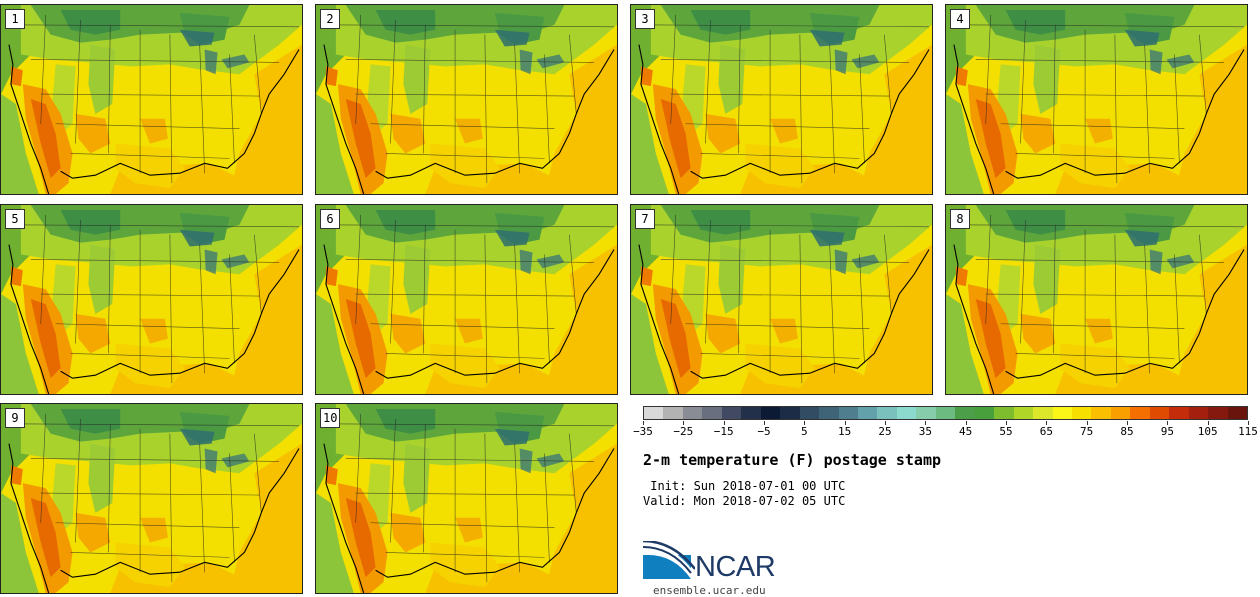  I want to click on stamp-number: 10, so click(330, 418).